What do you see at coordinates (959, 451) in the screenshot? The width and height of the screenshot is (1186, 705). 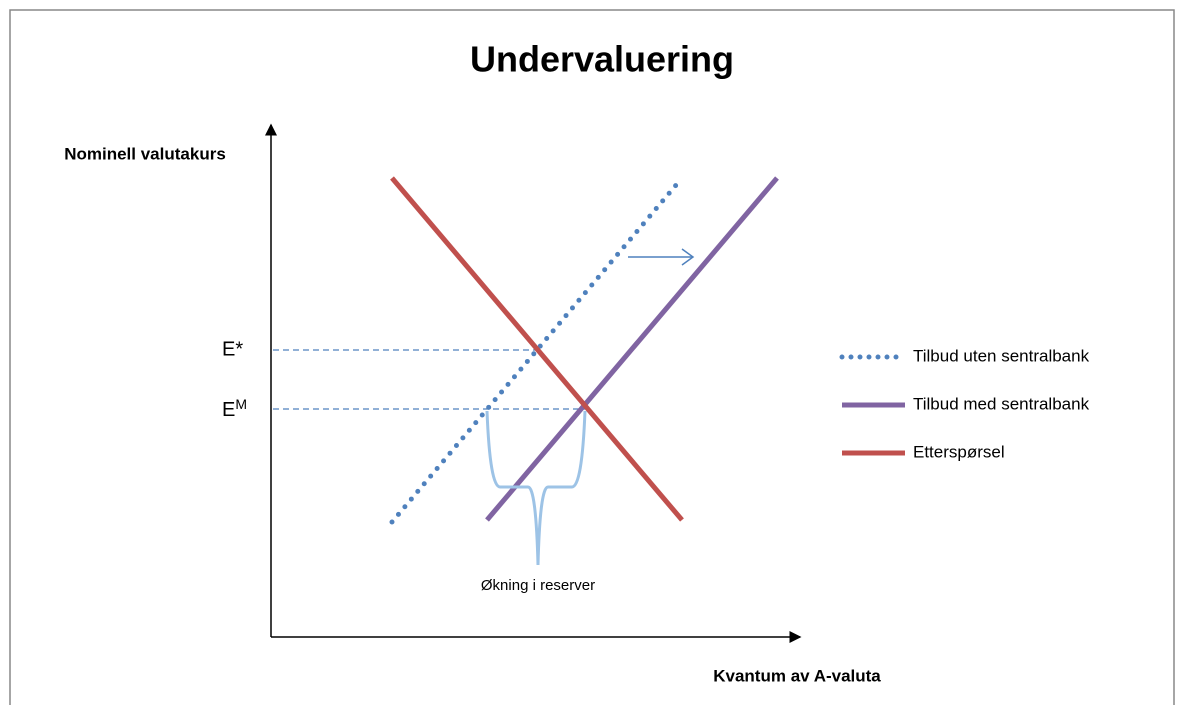 I see `legend-label: Etterspørsel` at bounding box center [959, 451].